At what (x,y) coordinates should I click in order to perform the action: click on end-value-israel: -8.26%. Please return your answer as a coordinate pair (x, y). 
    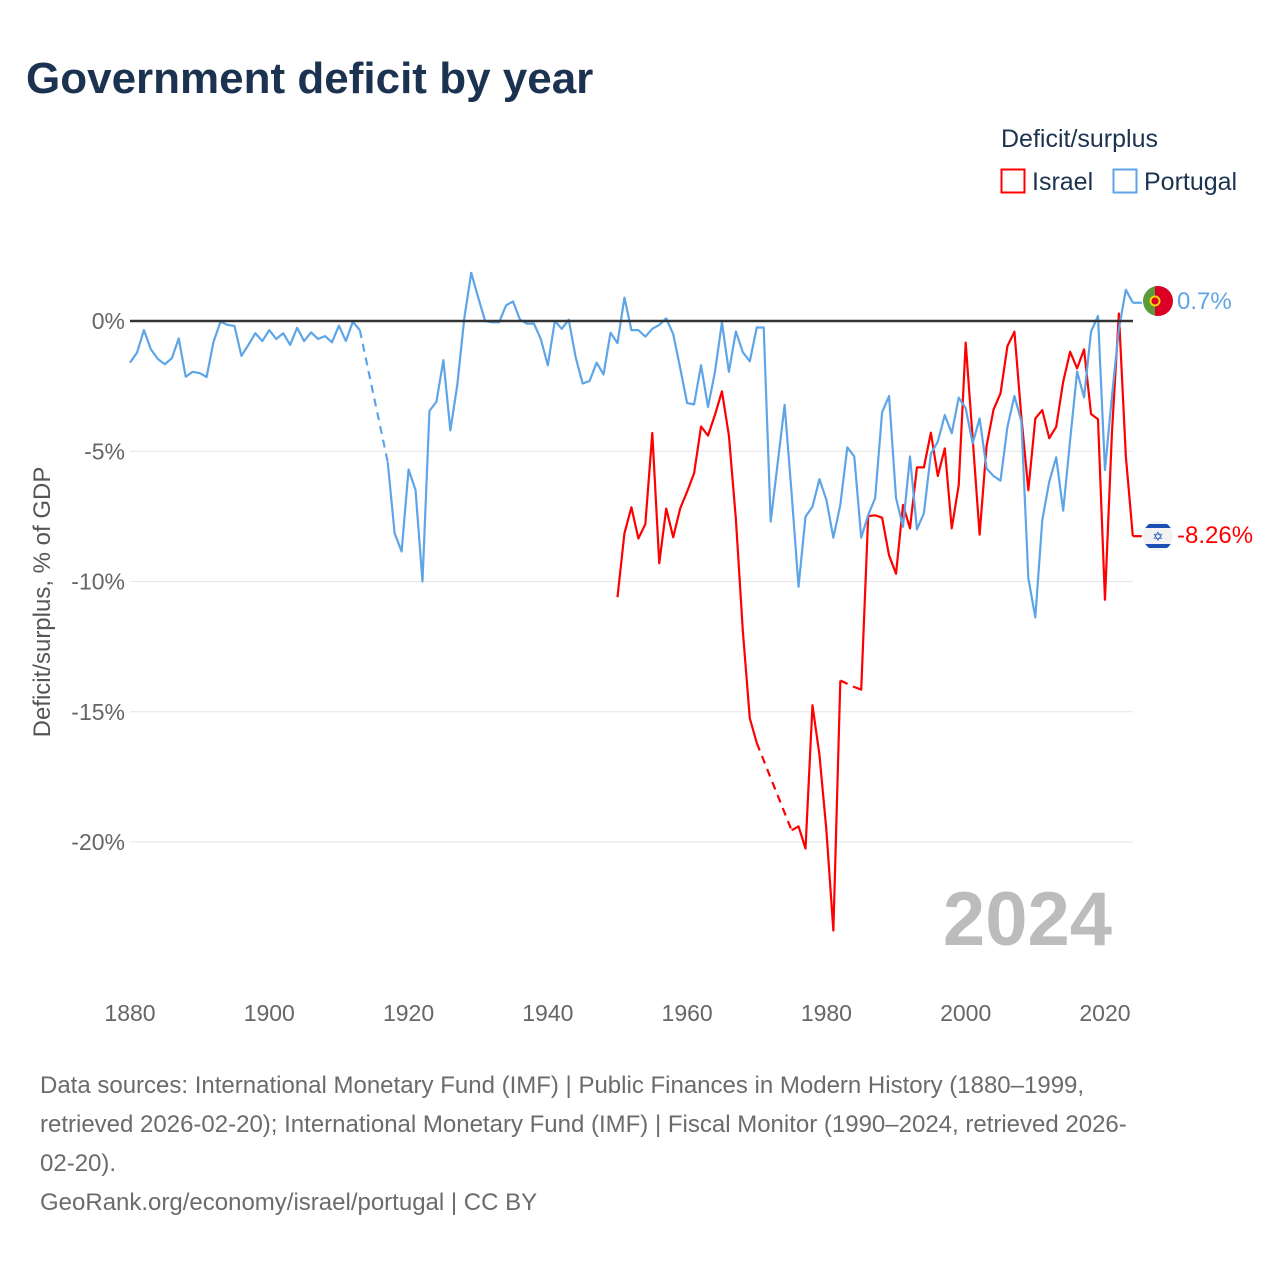
    Looking at the image, I should click on (1215, 535).